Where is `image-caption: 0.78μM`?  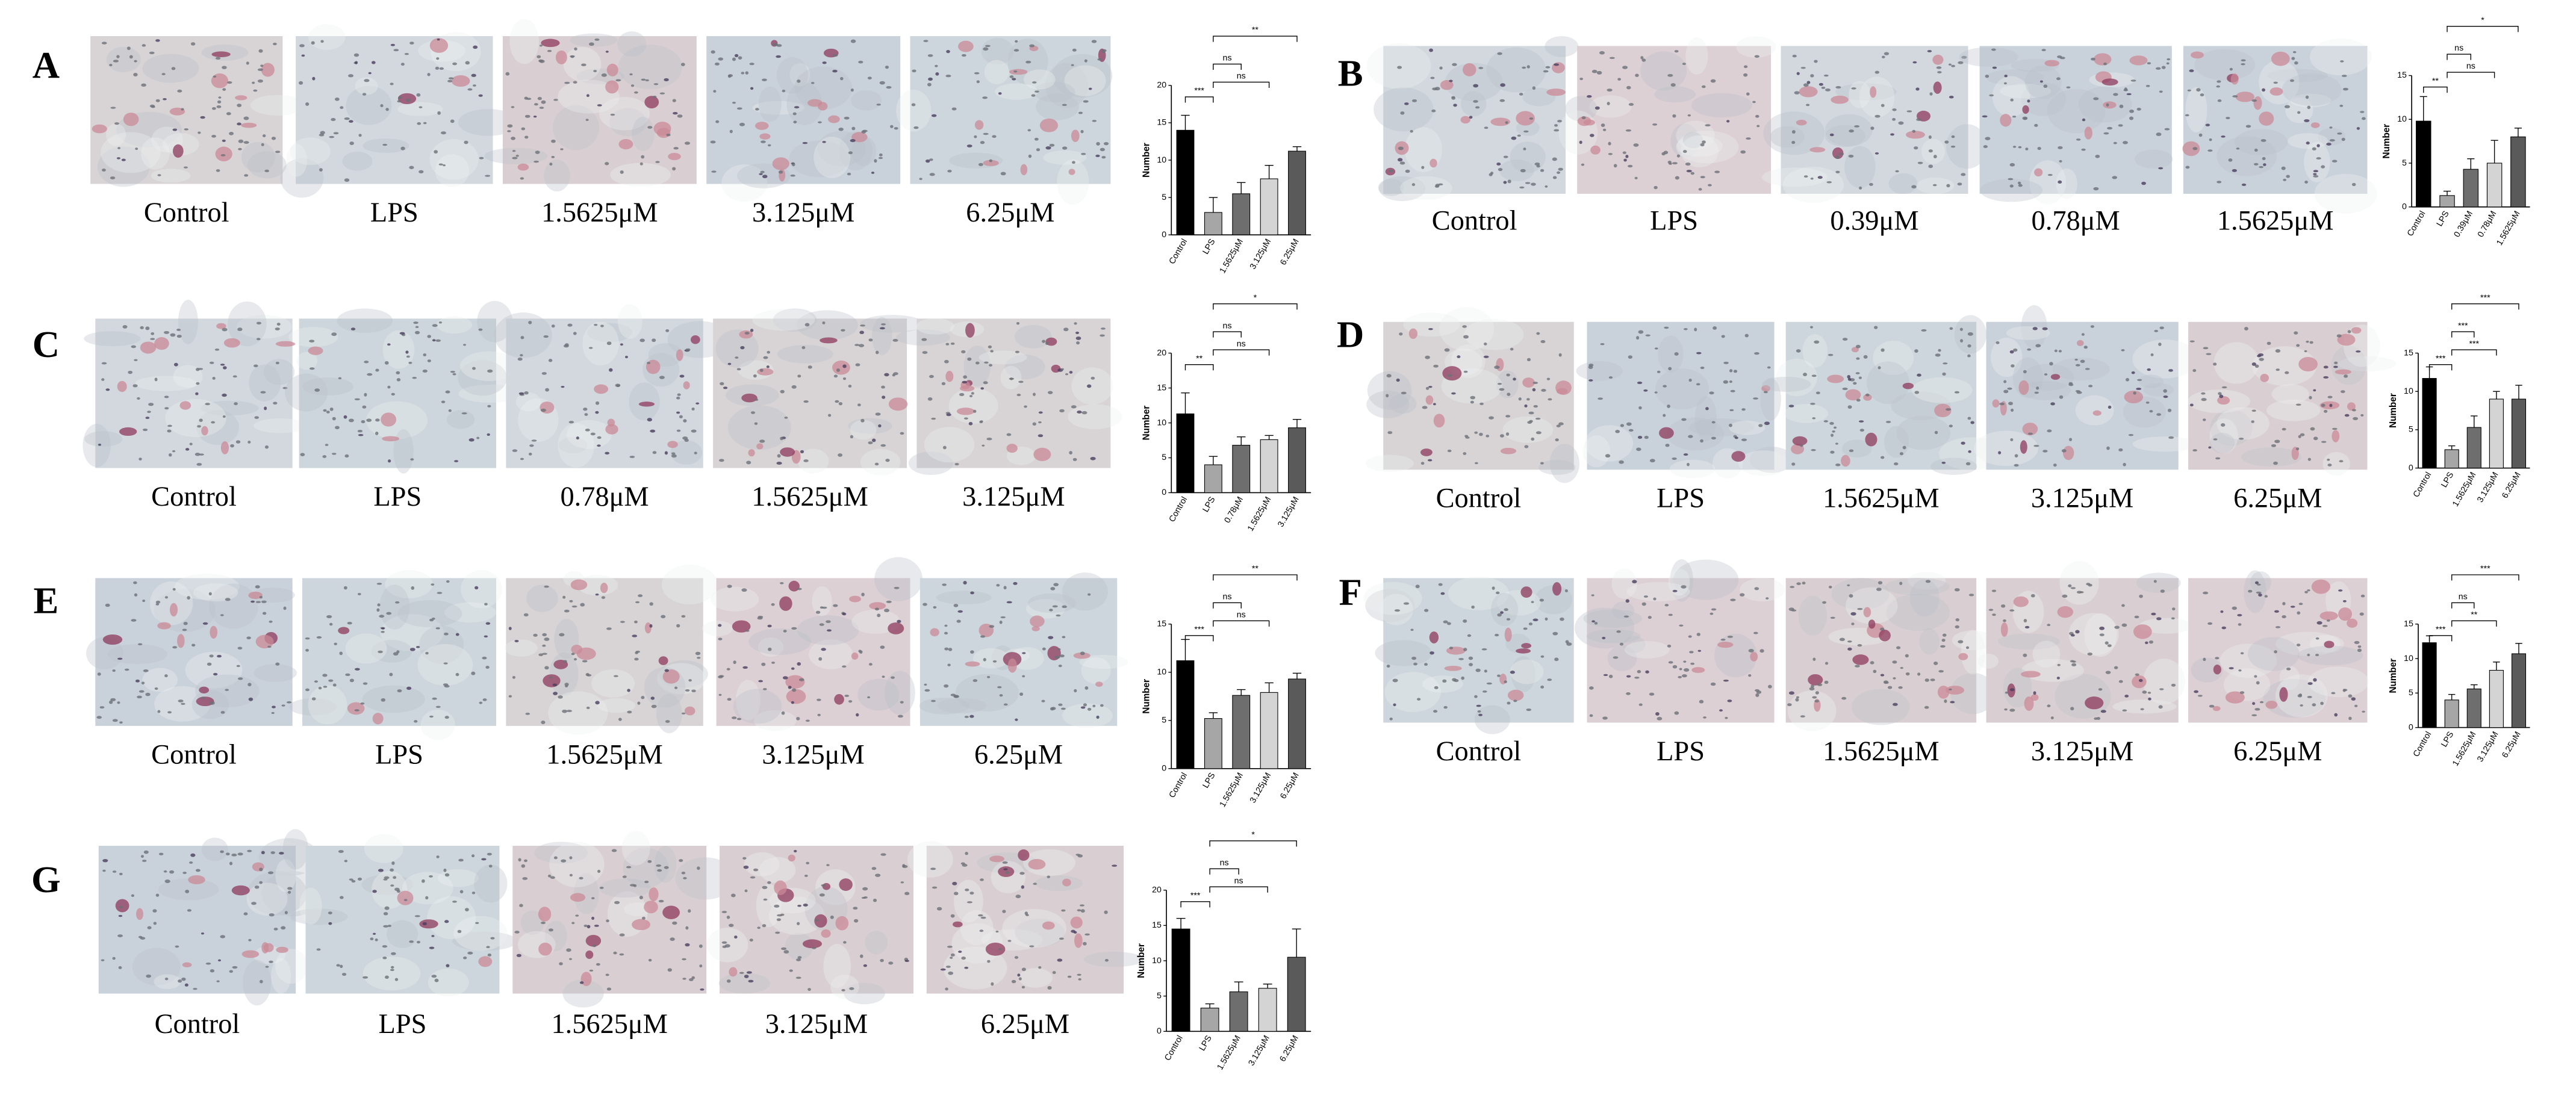 image-caption: 0.78μM is located at coordinates (605, 497).